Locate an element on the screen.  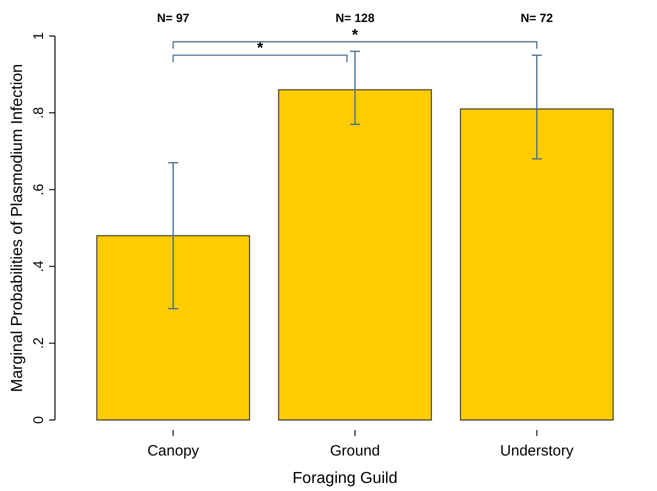
y-axis-title: Marginal Probabilities of Plasmodium Infection is located at coordinates (17, 228).